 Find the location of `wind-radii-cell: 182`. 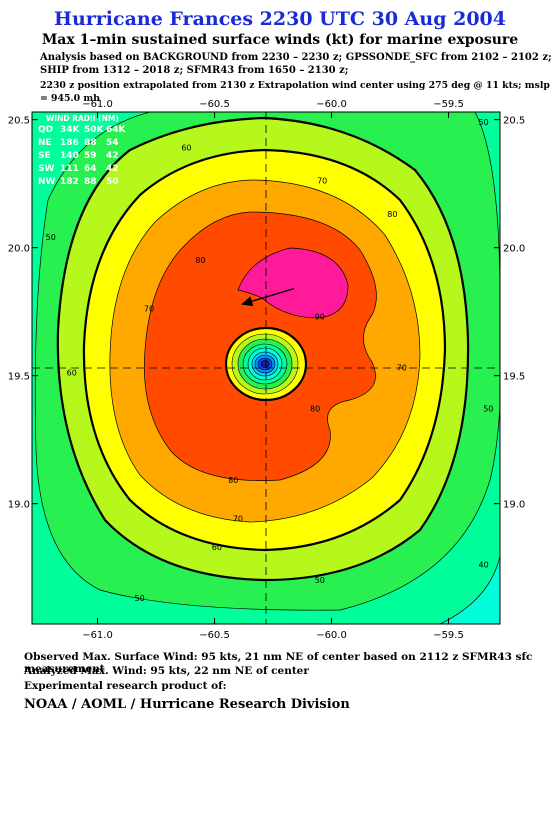

wind-radii-cell: 182 is located at coordinates (69, 182).